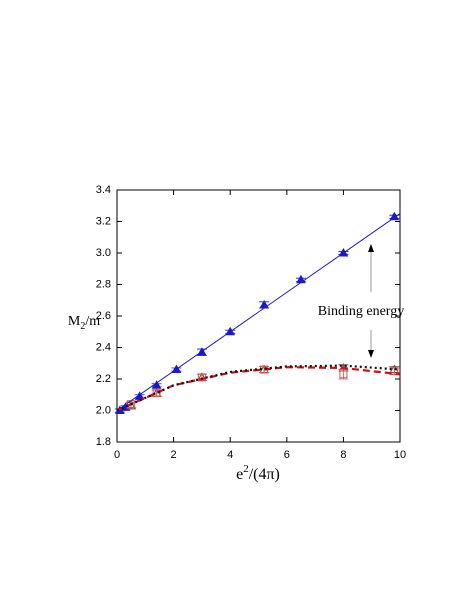  What do you see at coordinates (103, 316) in the screenshot?
I see `y-tick-label: 2.6` at bounding box center [103, 316].